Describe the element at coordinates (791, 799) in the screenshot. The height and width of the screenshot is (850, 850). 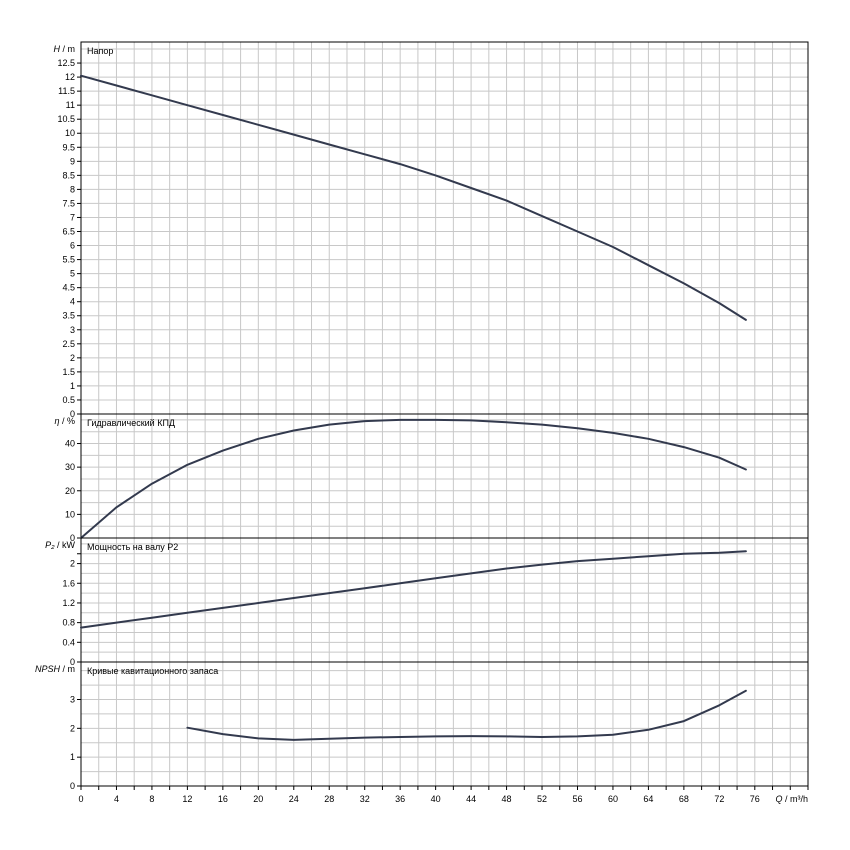
I see `x-axis-label: Q / m³/h` at that location.